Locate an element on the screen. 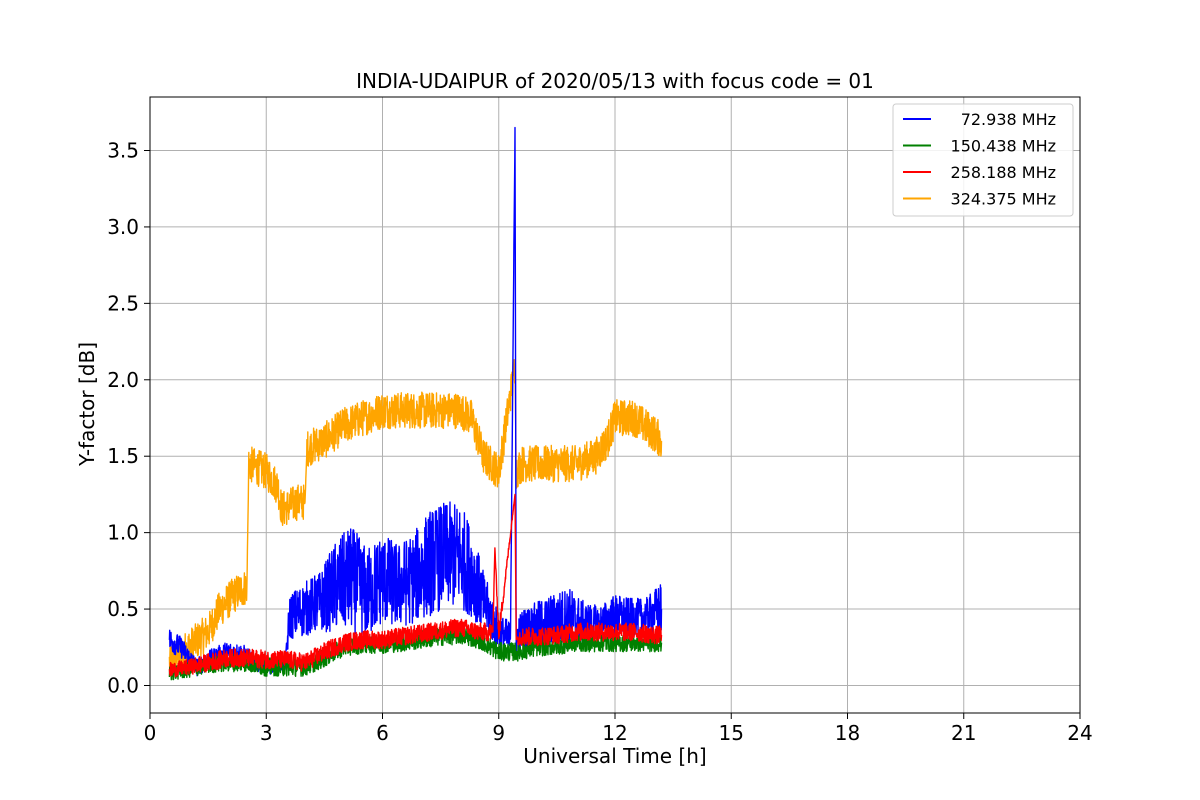 This screenshot has width=1200, height=800. x-tick-label: 3 is located at coordinates (266, 733).